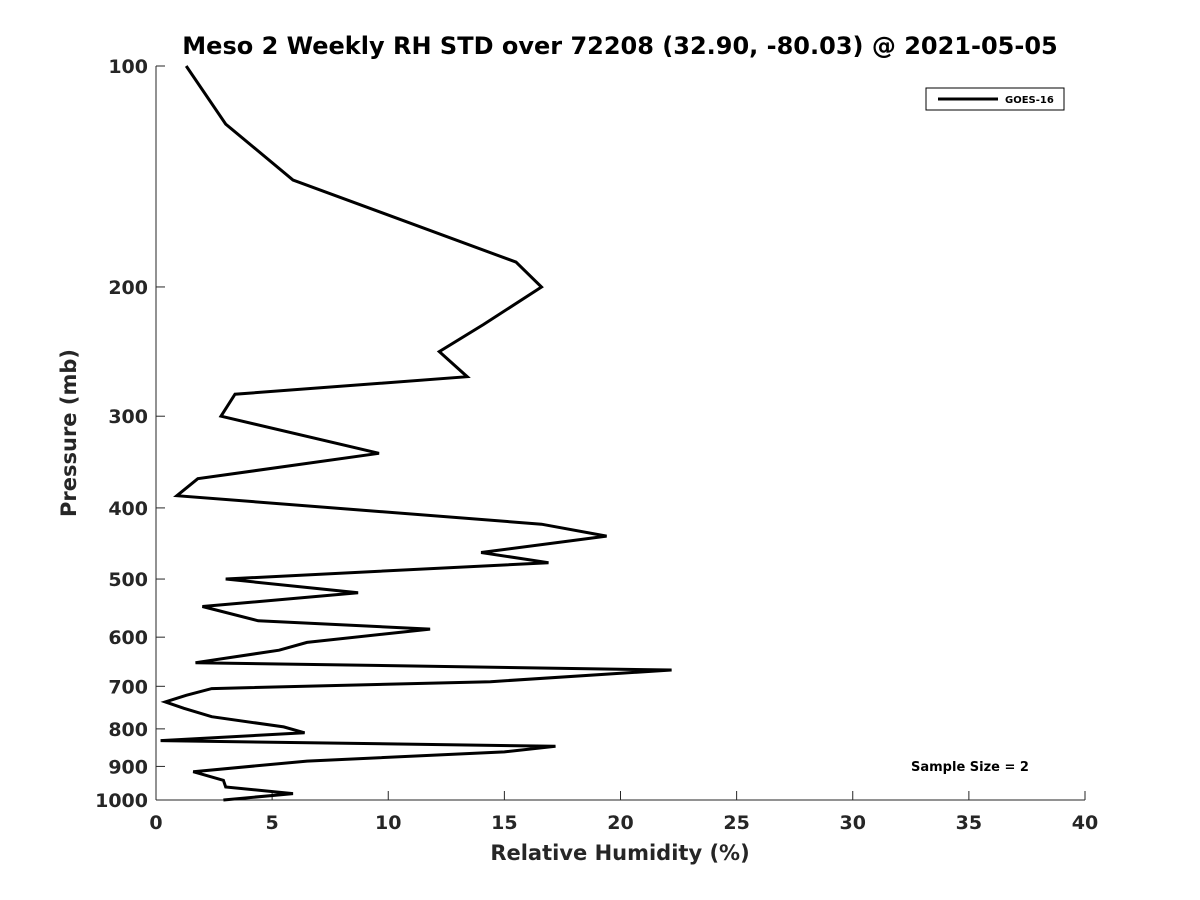 The height and width of the screenshot is (900, 1200). Describe the element at coordinates (128, 638) in the screenshot. I see `y-tick-label: 600` at that location.